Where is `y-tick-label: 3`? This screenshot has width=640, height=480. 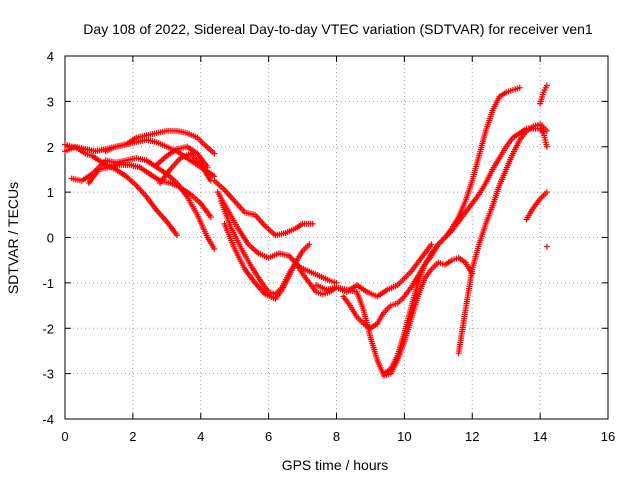
y-tick-label: 3 is located at coordinates (50, 101).